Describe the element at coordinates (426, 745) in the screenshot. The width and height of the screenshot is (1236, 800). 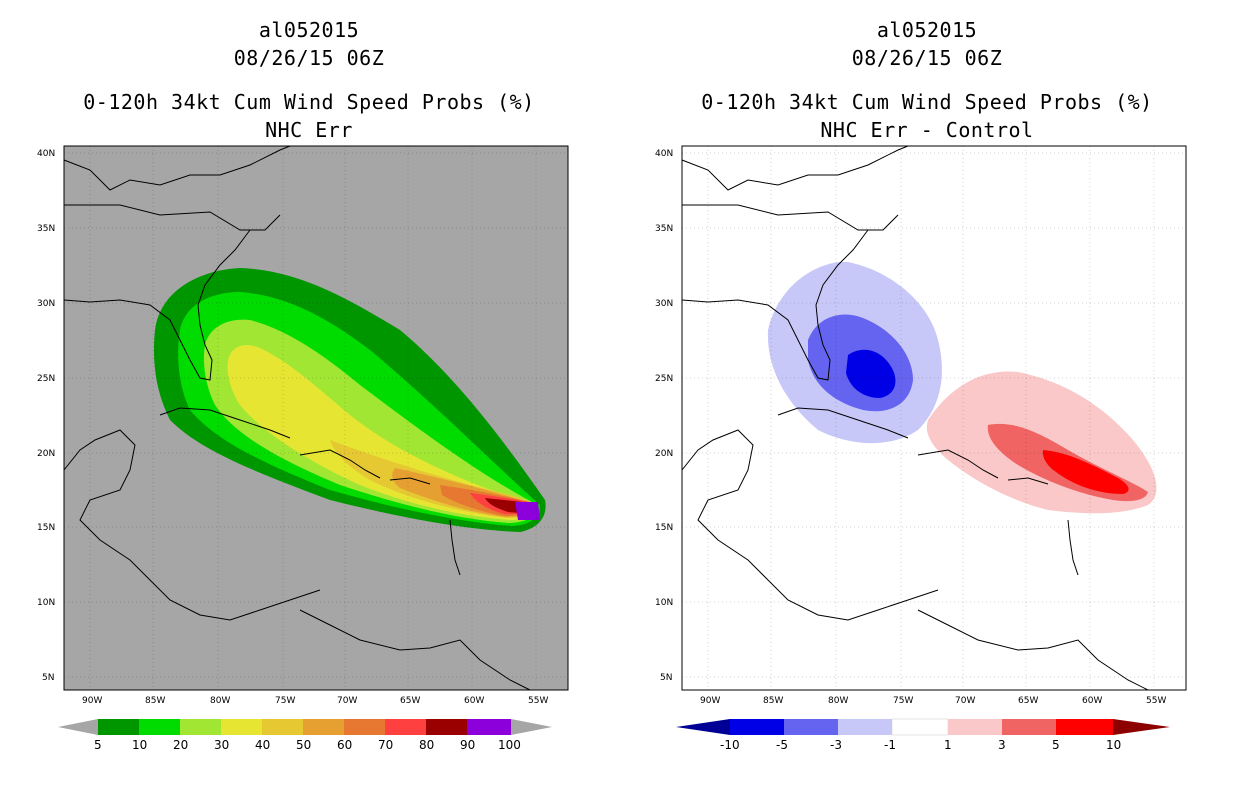
I see `colorbar-label: 80` at that location.